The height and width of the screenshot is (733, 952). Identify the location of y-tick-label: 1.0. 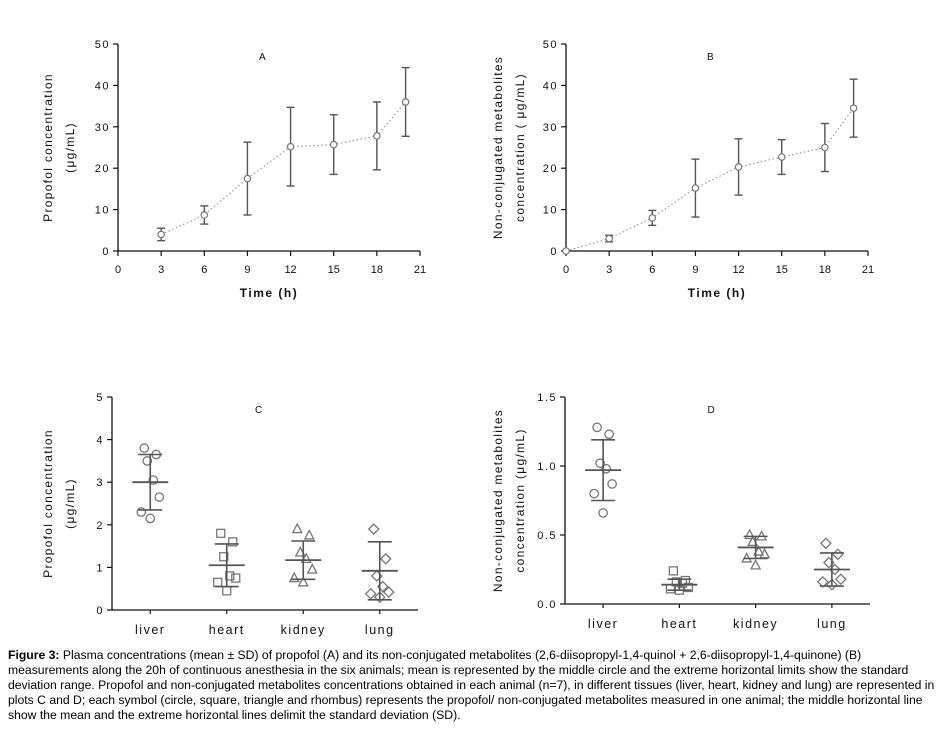
(547, 467).